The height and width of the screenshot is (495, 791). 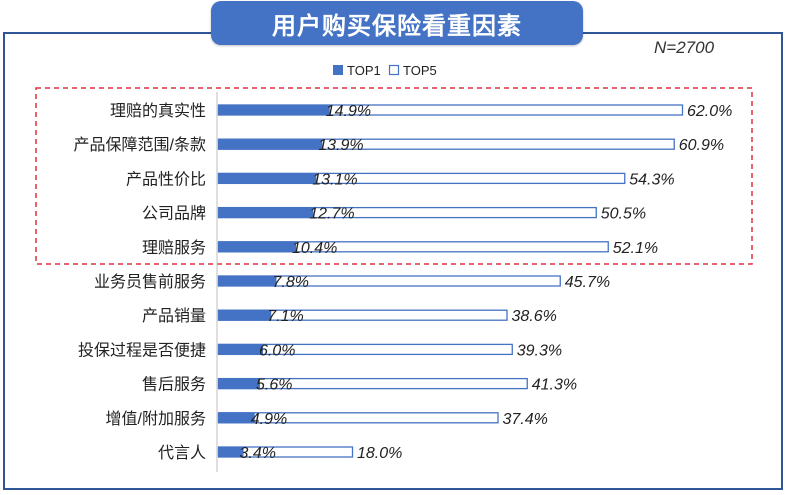 I want to click on value-label-top5: 54.3%, so click(x=651, y=179).